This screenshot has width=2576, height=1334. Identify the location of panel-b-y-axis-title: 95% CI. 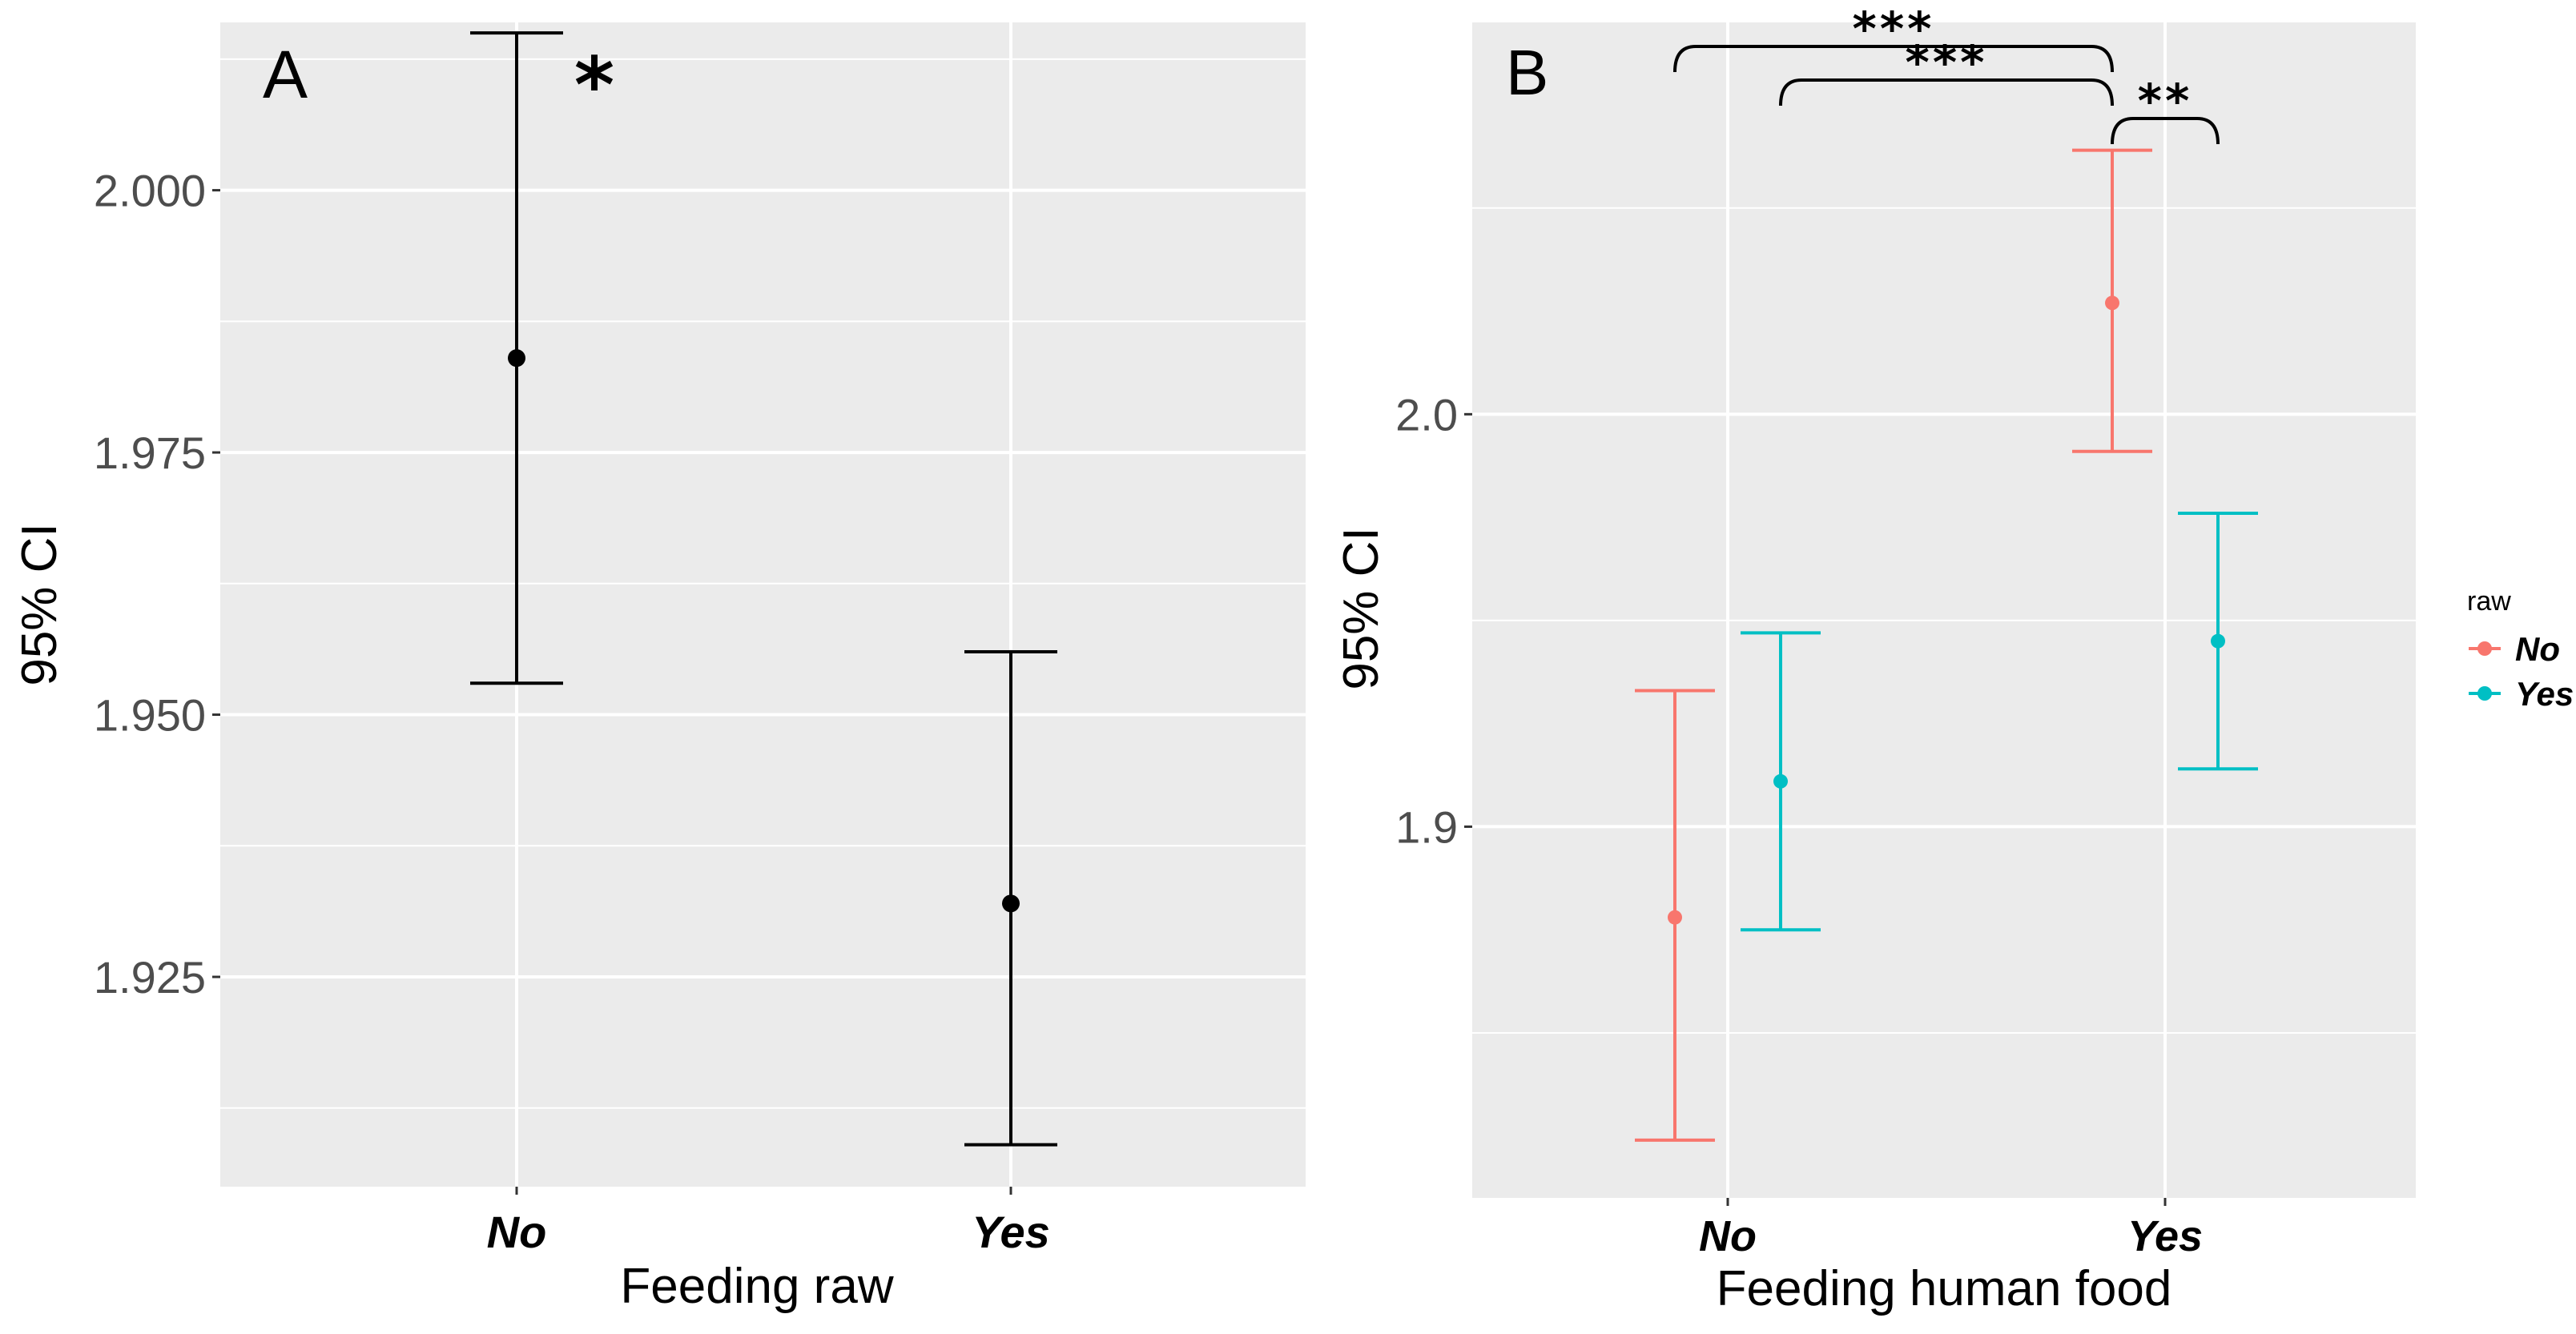
(1361, 608).